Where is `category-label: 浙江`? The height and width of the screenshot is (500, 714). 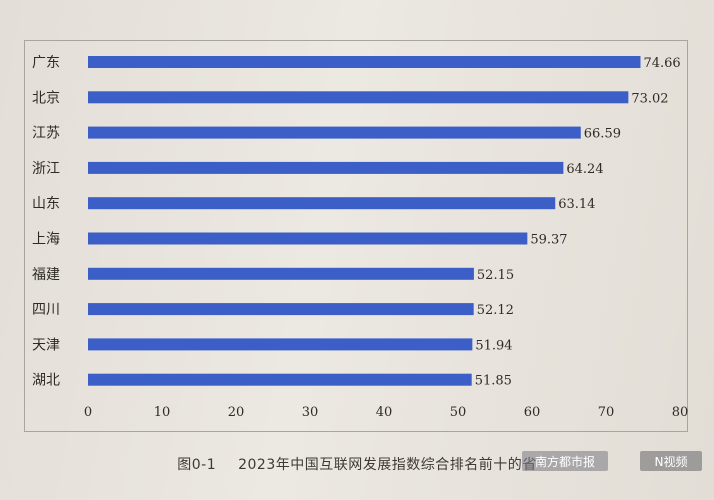
category-label: 浙江 is located at coordinates (46, 169).